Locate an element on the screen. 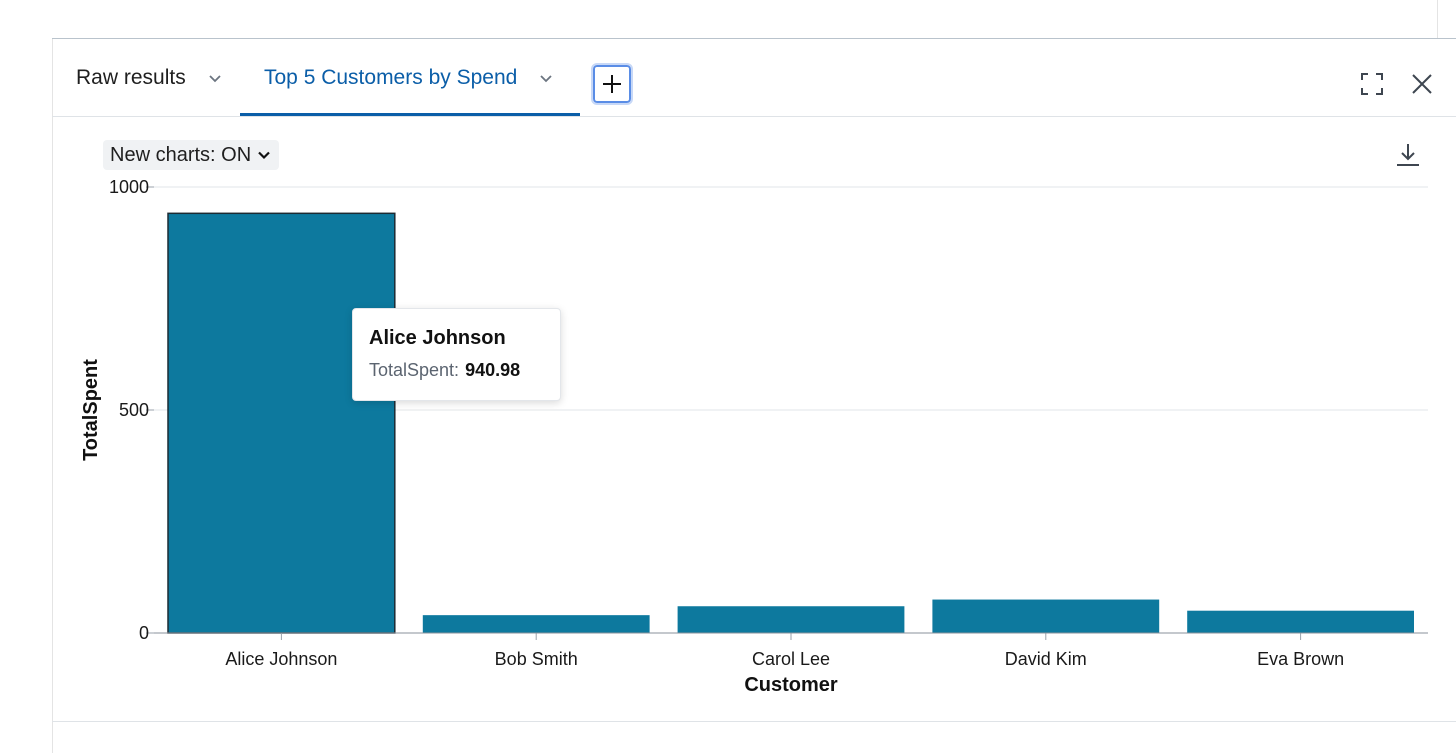 This screenshot has height=753, width=1456. add-tab-button is located at coordinates (612, 84).